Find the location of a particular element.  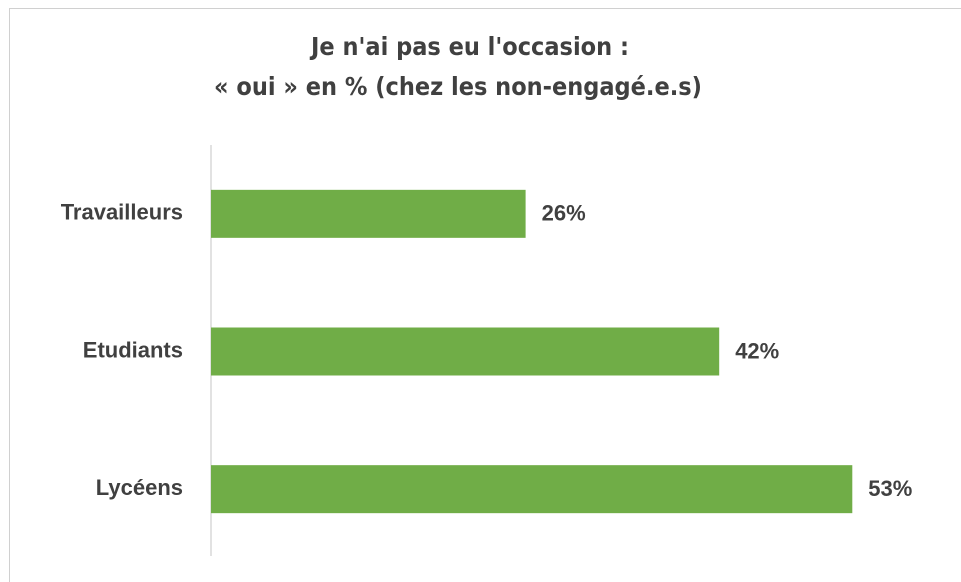

chart-title: « oui » en % (chez les non-engagé.e.s) is located at coordinates (458, 86).